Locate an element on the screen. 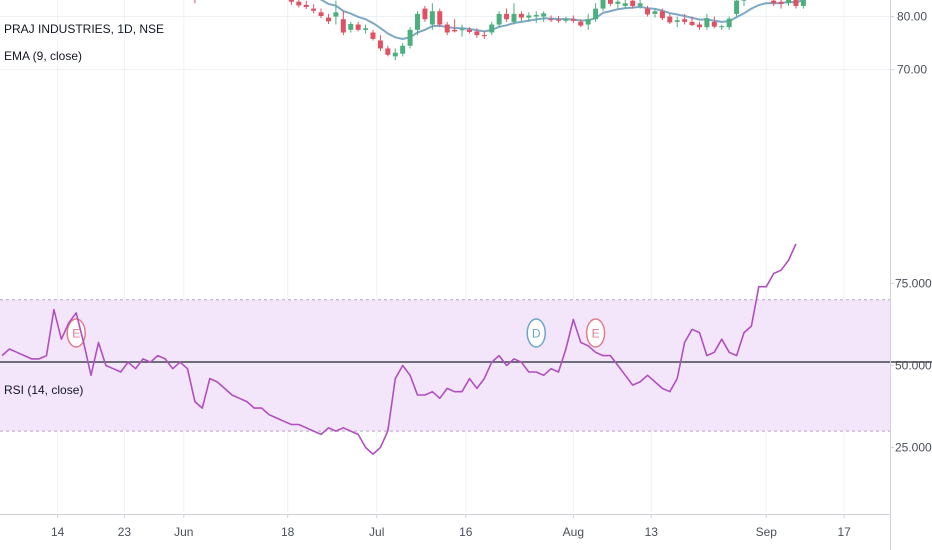 Image resolution: width=932 pixels, height=550 pixels. event-marker-outline is located at coordinates (595, 333).